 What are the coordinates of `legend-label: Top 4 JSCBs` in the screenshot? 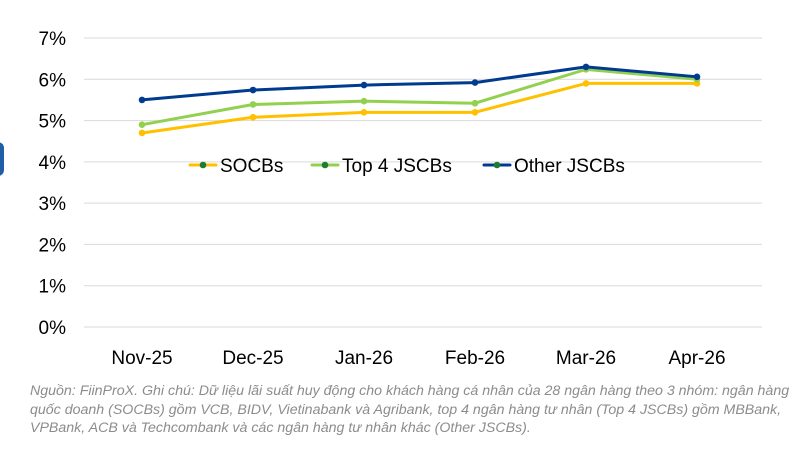 It's located at (397, 166).